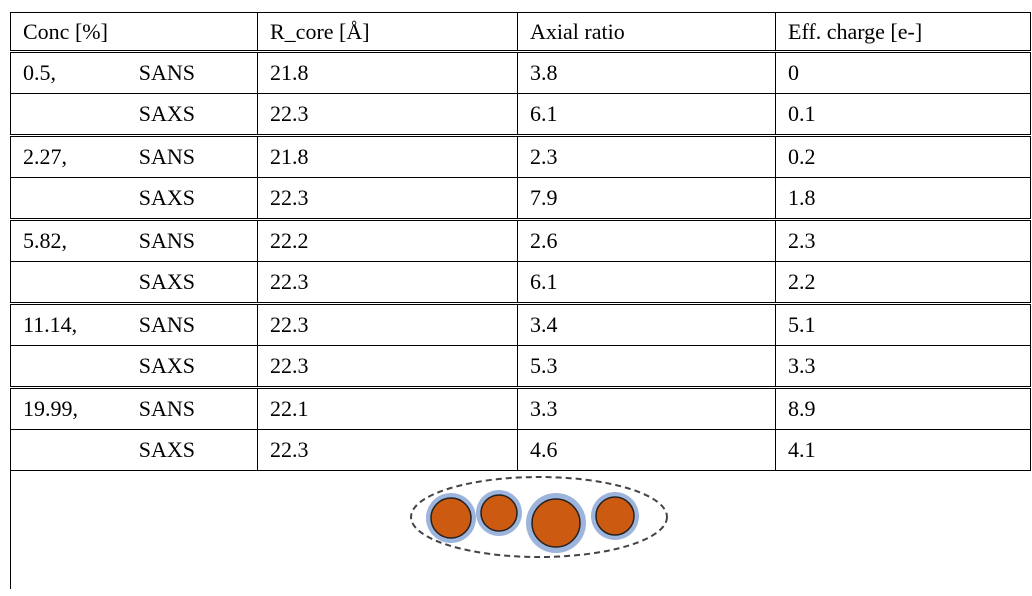  I want to click on micelle-illustration, so click(539, 517).